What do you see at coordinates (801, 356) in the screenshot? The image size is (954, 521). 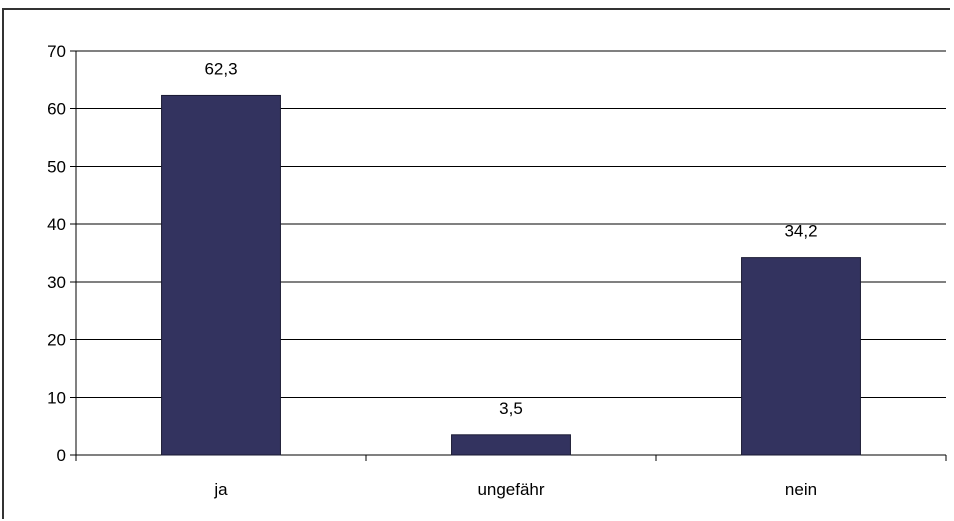 I see `bar-nein` at bounding box center [801, 356].